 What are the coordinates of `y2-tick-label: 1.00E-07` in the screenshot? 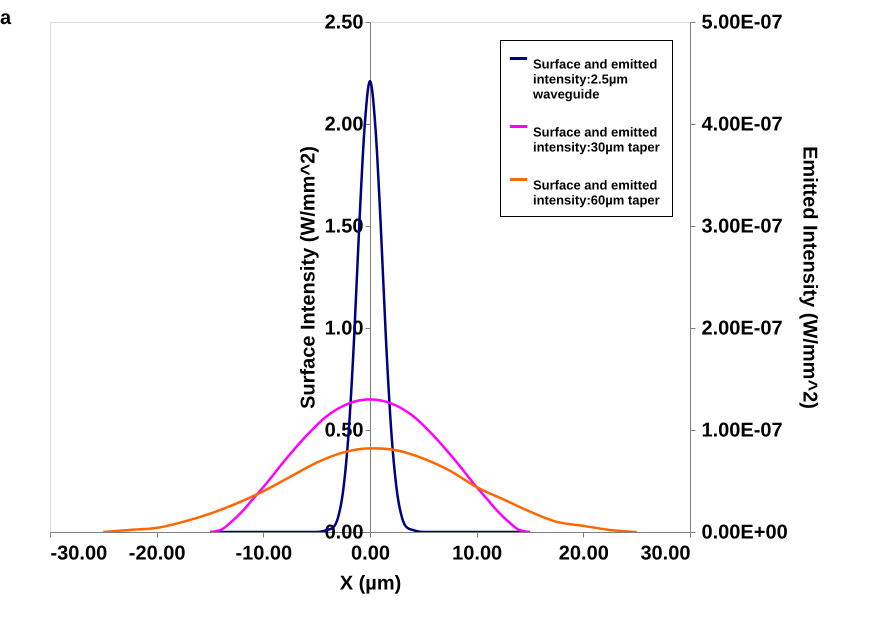 It's located at (742, 431).